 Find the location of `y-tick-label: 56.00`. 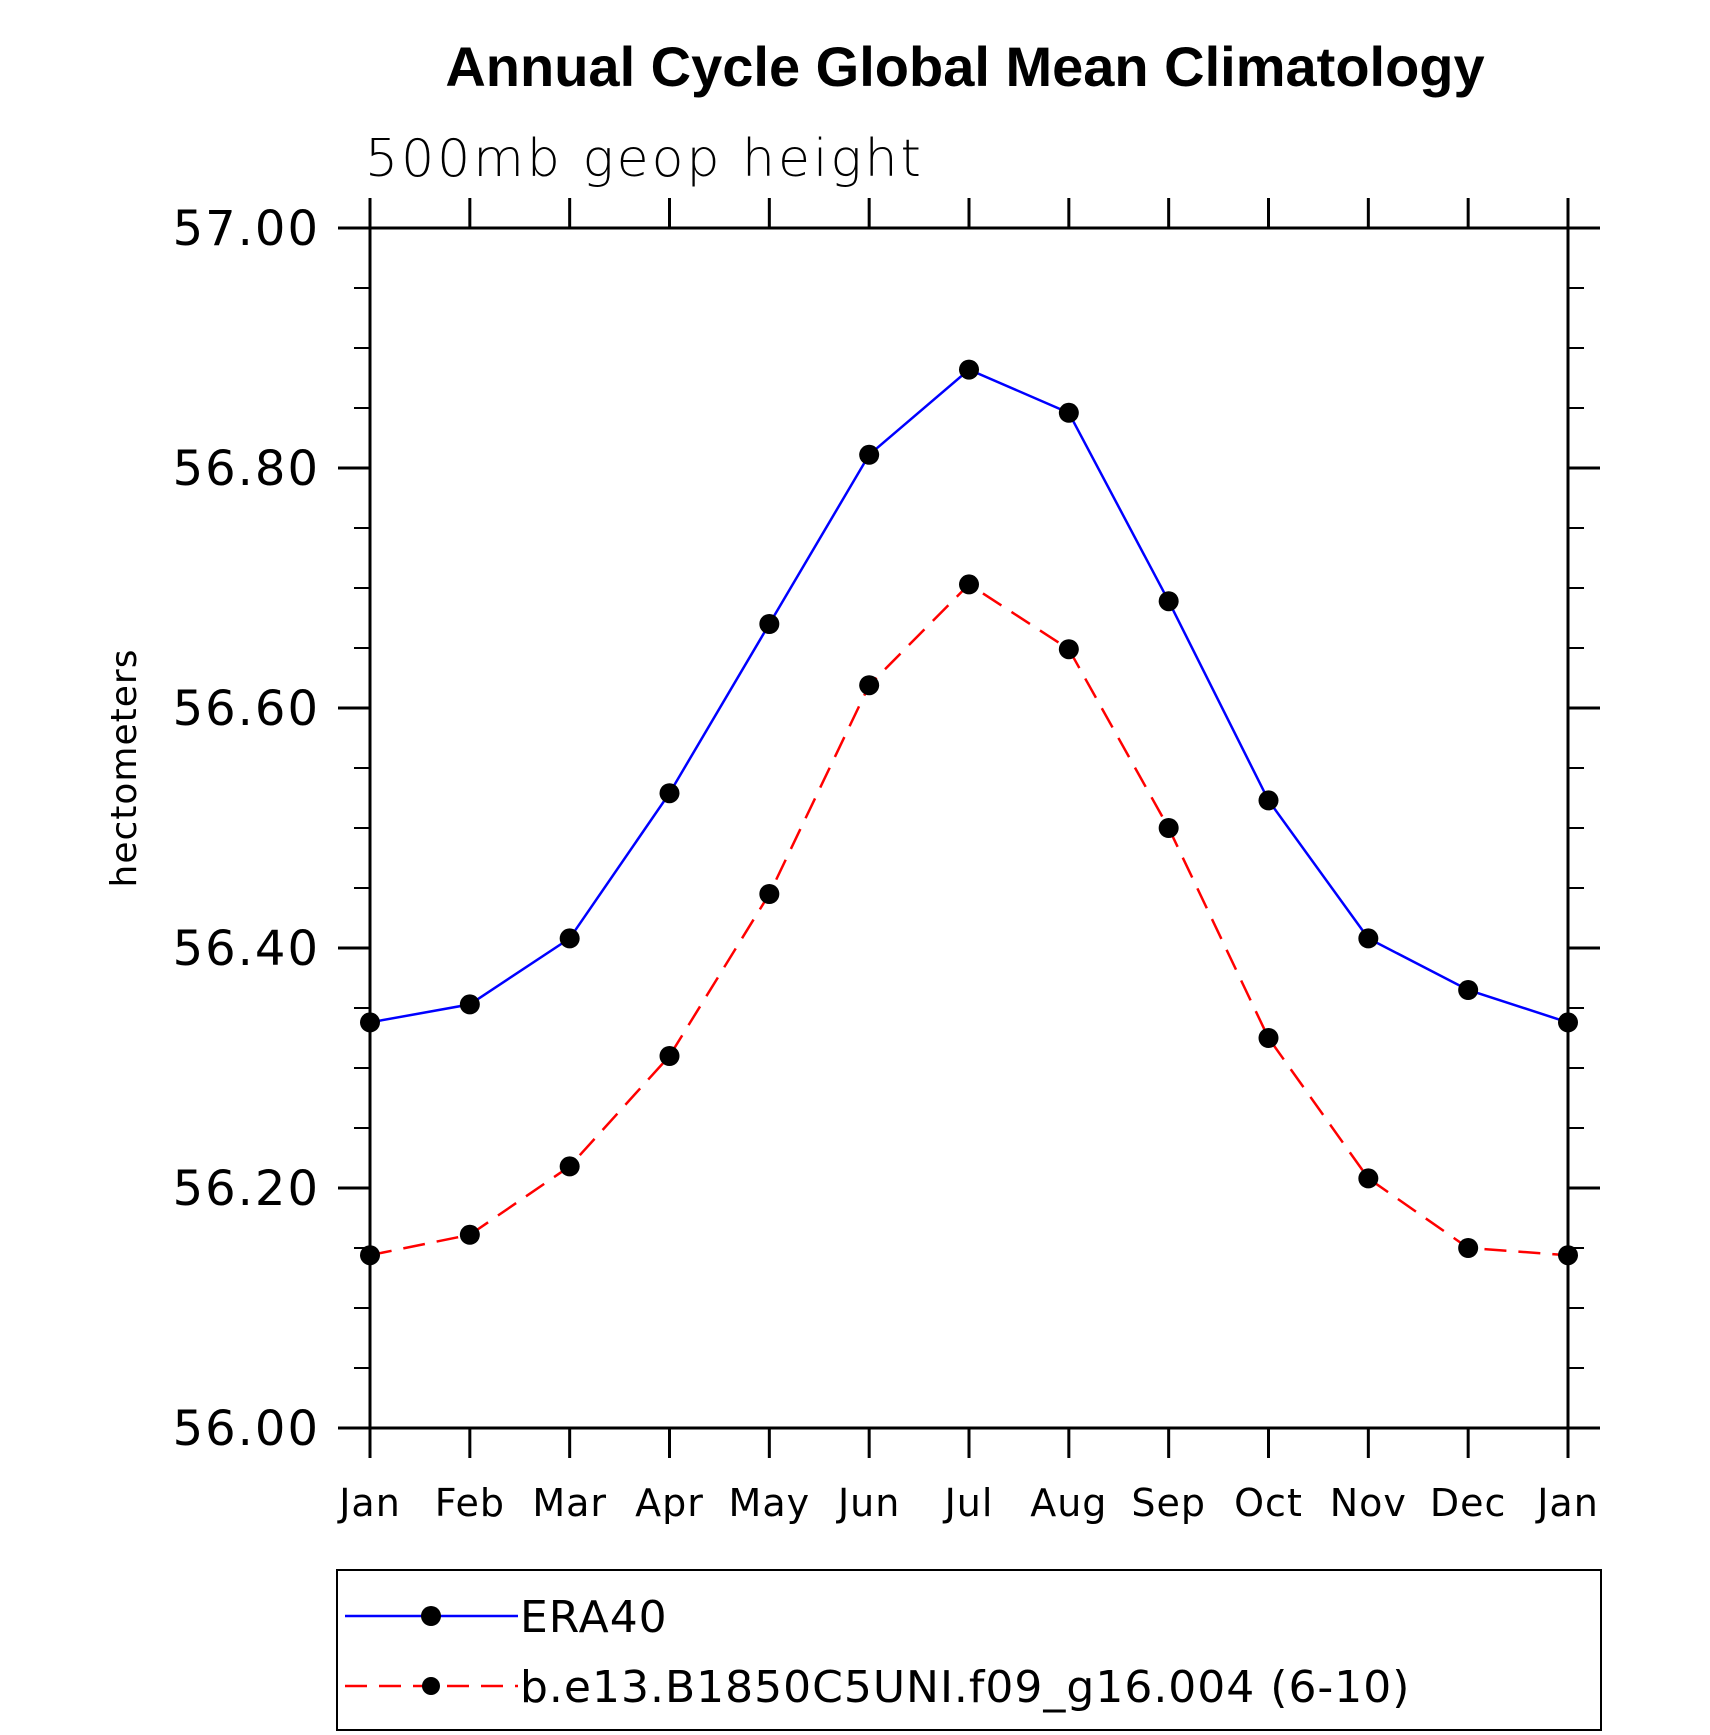

y-tick-label: 56.00 is located at coordinates (246, 1429).